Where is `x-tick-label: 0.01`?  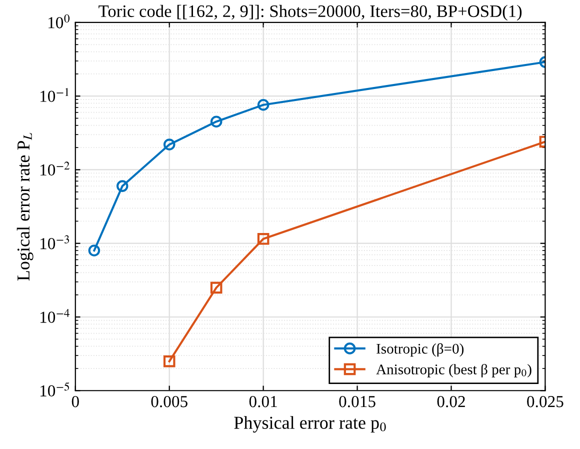 x-tick-label: 0.01 is located at coordinates (263, 402).